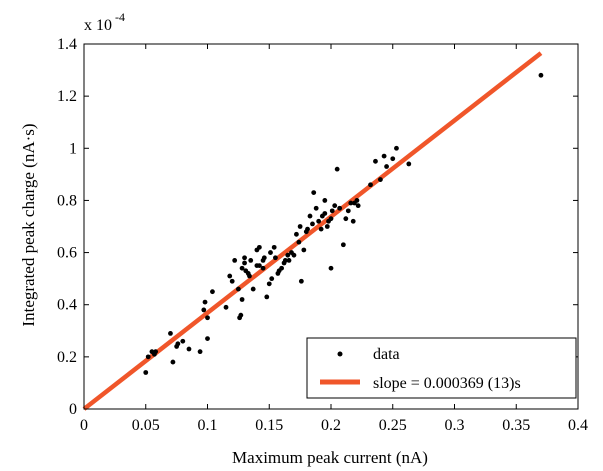  Describe the element at coordinates (67, 305) in the screenshot. I see `y-tick-label: 0.4` at that location.